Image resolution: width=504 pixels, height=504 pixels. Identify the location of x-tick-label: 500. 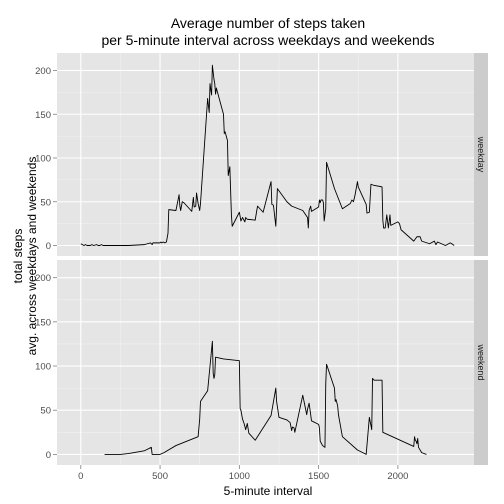
(160, 476).